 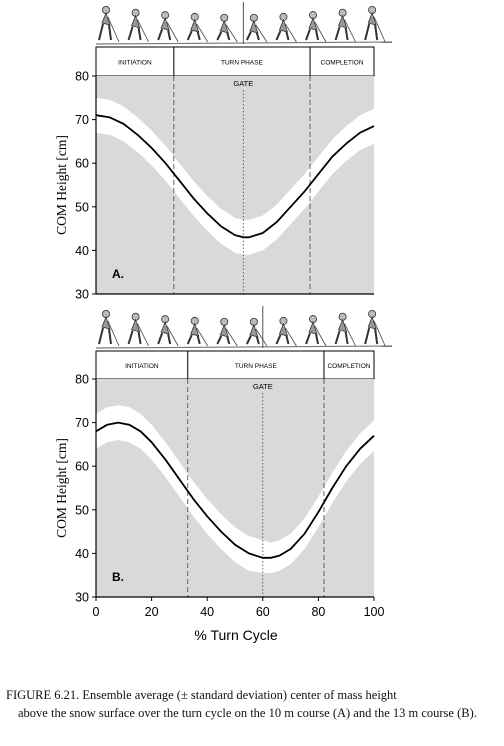 What do you see at coordinates (242, 63) in the screenshot?
I see `phase-label-turn-phase: TURN PHASE` at bounding box center [242, 63].